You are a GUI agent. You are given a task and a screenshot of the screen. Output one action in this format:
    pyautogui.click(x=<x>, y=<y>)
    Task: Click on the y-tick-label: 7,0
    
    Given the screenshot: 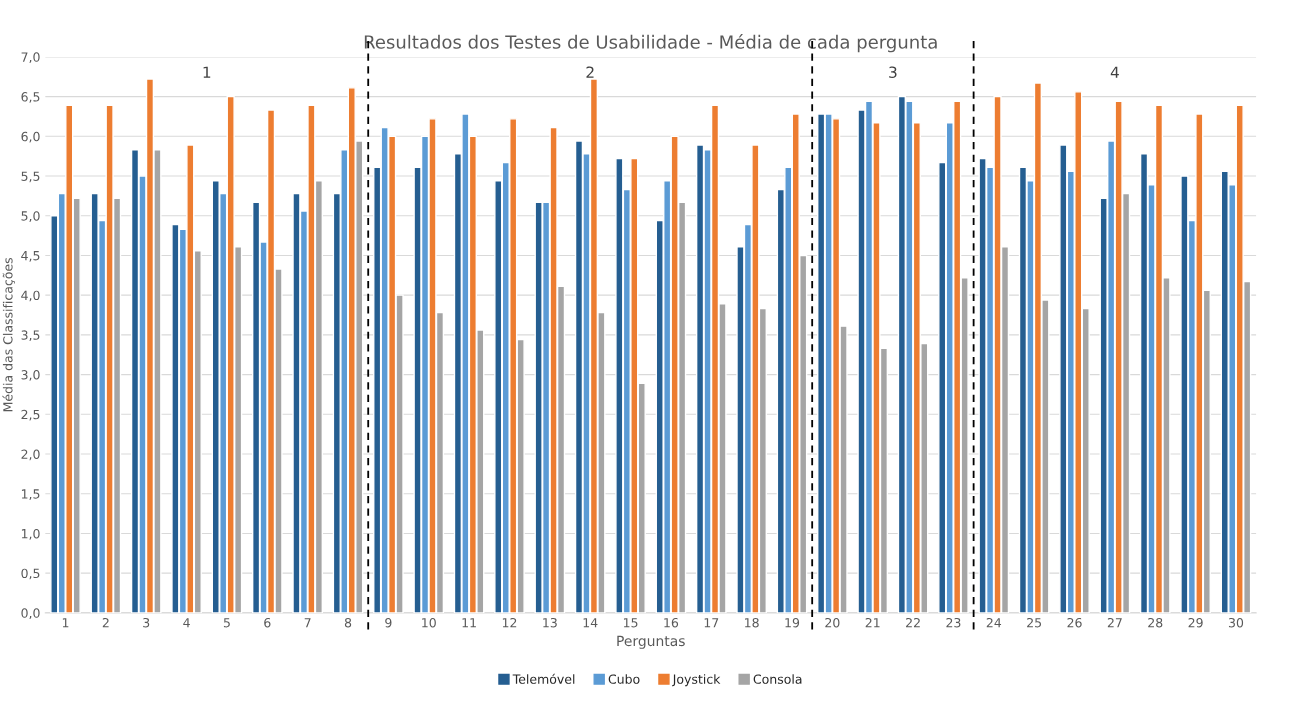 What is the action you would take?
    pyautogui.click(x=30, y=58)
    